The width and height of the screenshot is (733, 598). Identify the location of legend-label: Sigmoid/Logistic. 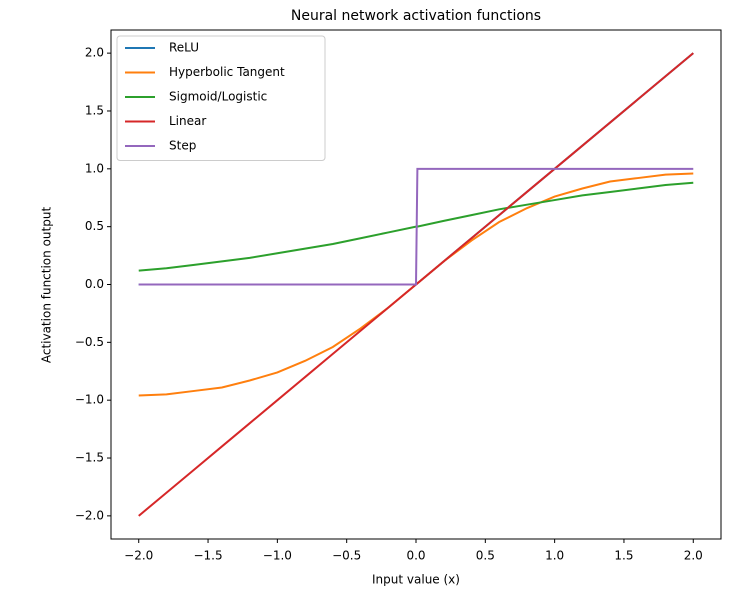
(218, 97).